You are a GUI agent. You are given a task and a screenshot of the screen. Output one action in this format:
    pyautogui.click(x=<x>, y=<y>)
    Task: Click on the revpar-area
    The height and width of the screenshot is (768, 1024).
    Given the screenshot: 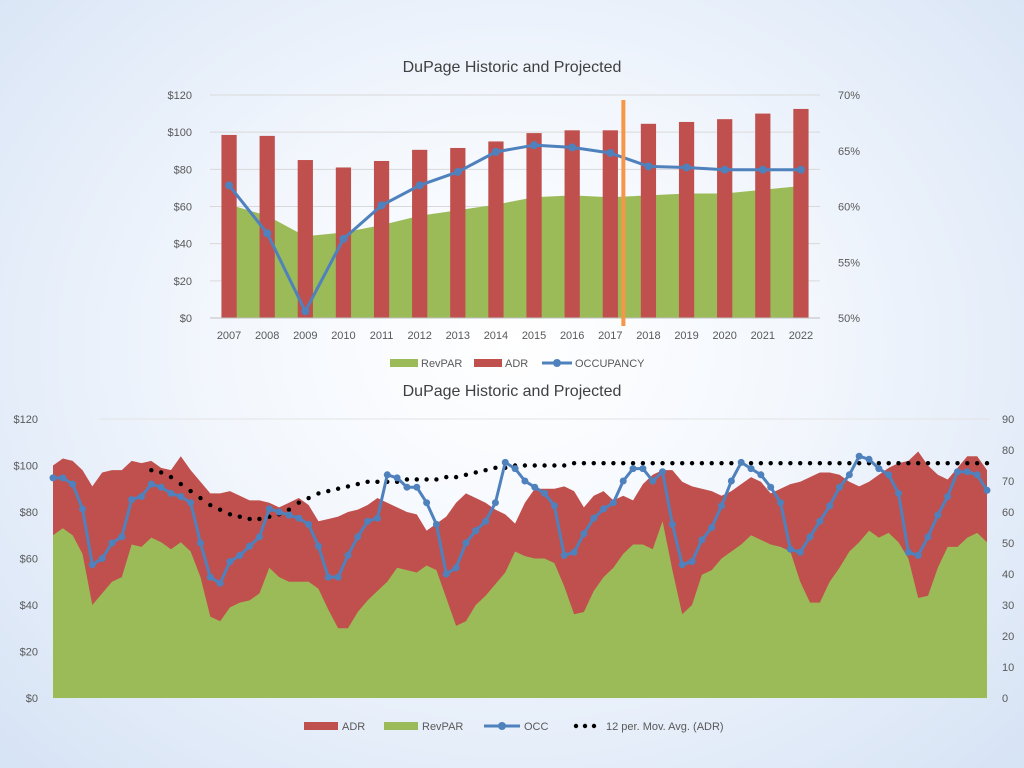 What is the action you would take?
    pyautogui.click(x=515, y=252)
    